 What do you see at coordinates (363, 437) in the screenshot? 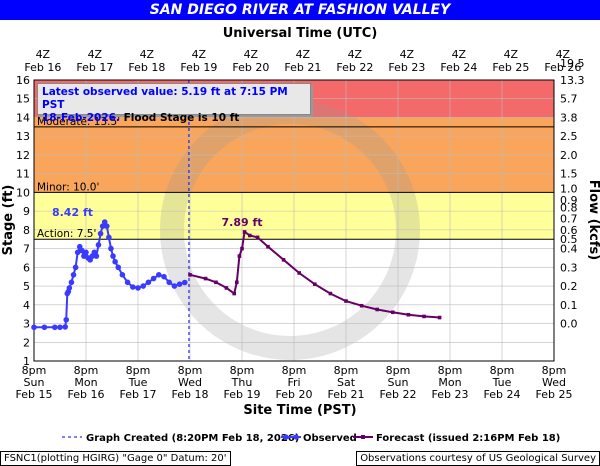
I see `legend-forecast-marker` at bounding box center [363, 437].